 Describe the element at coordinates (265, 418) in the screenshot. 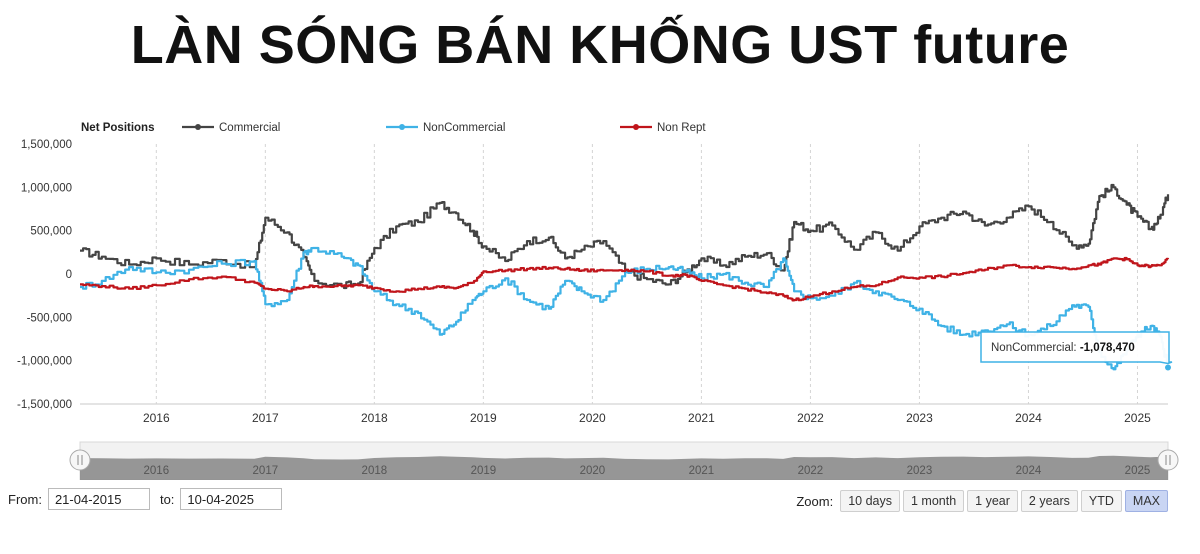

I see `x-tick-label: 2017` at that location.